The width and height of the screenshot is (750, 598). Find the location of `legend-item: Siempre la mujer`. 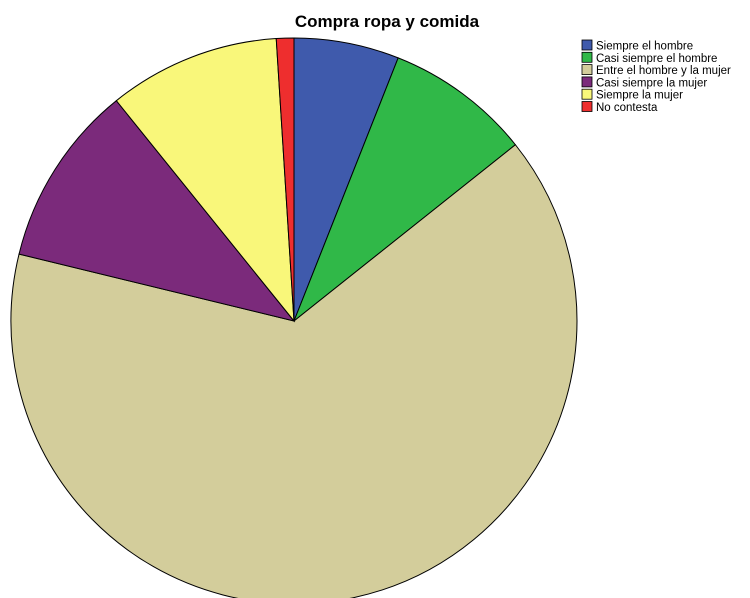

legend-item: Siempre la mujer is located at coordinates (632, 95).